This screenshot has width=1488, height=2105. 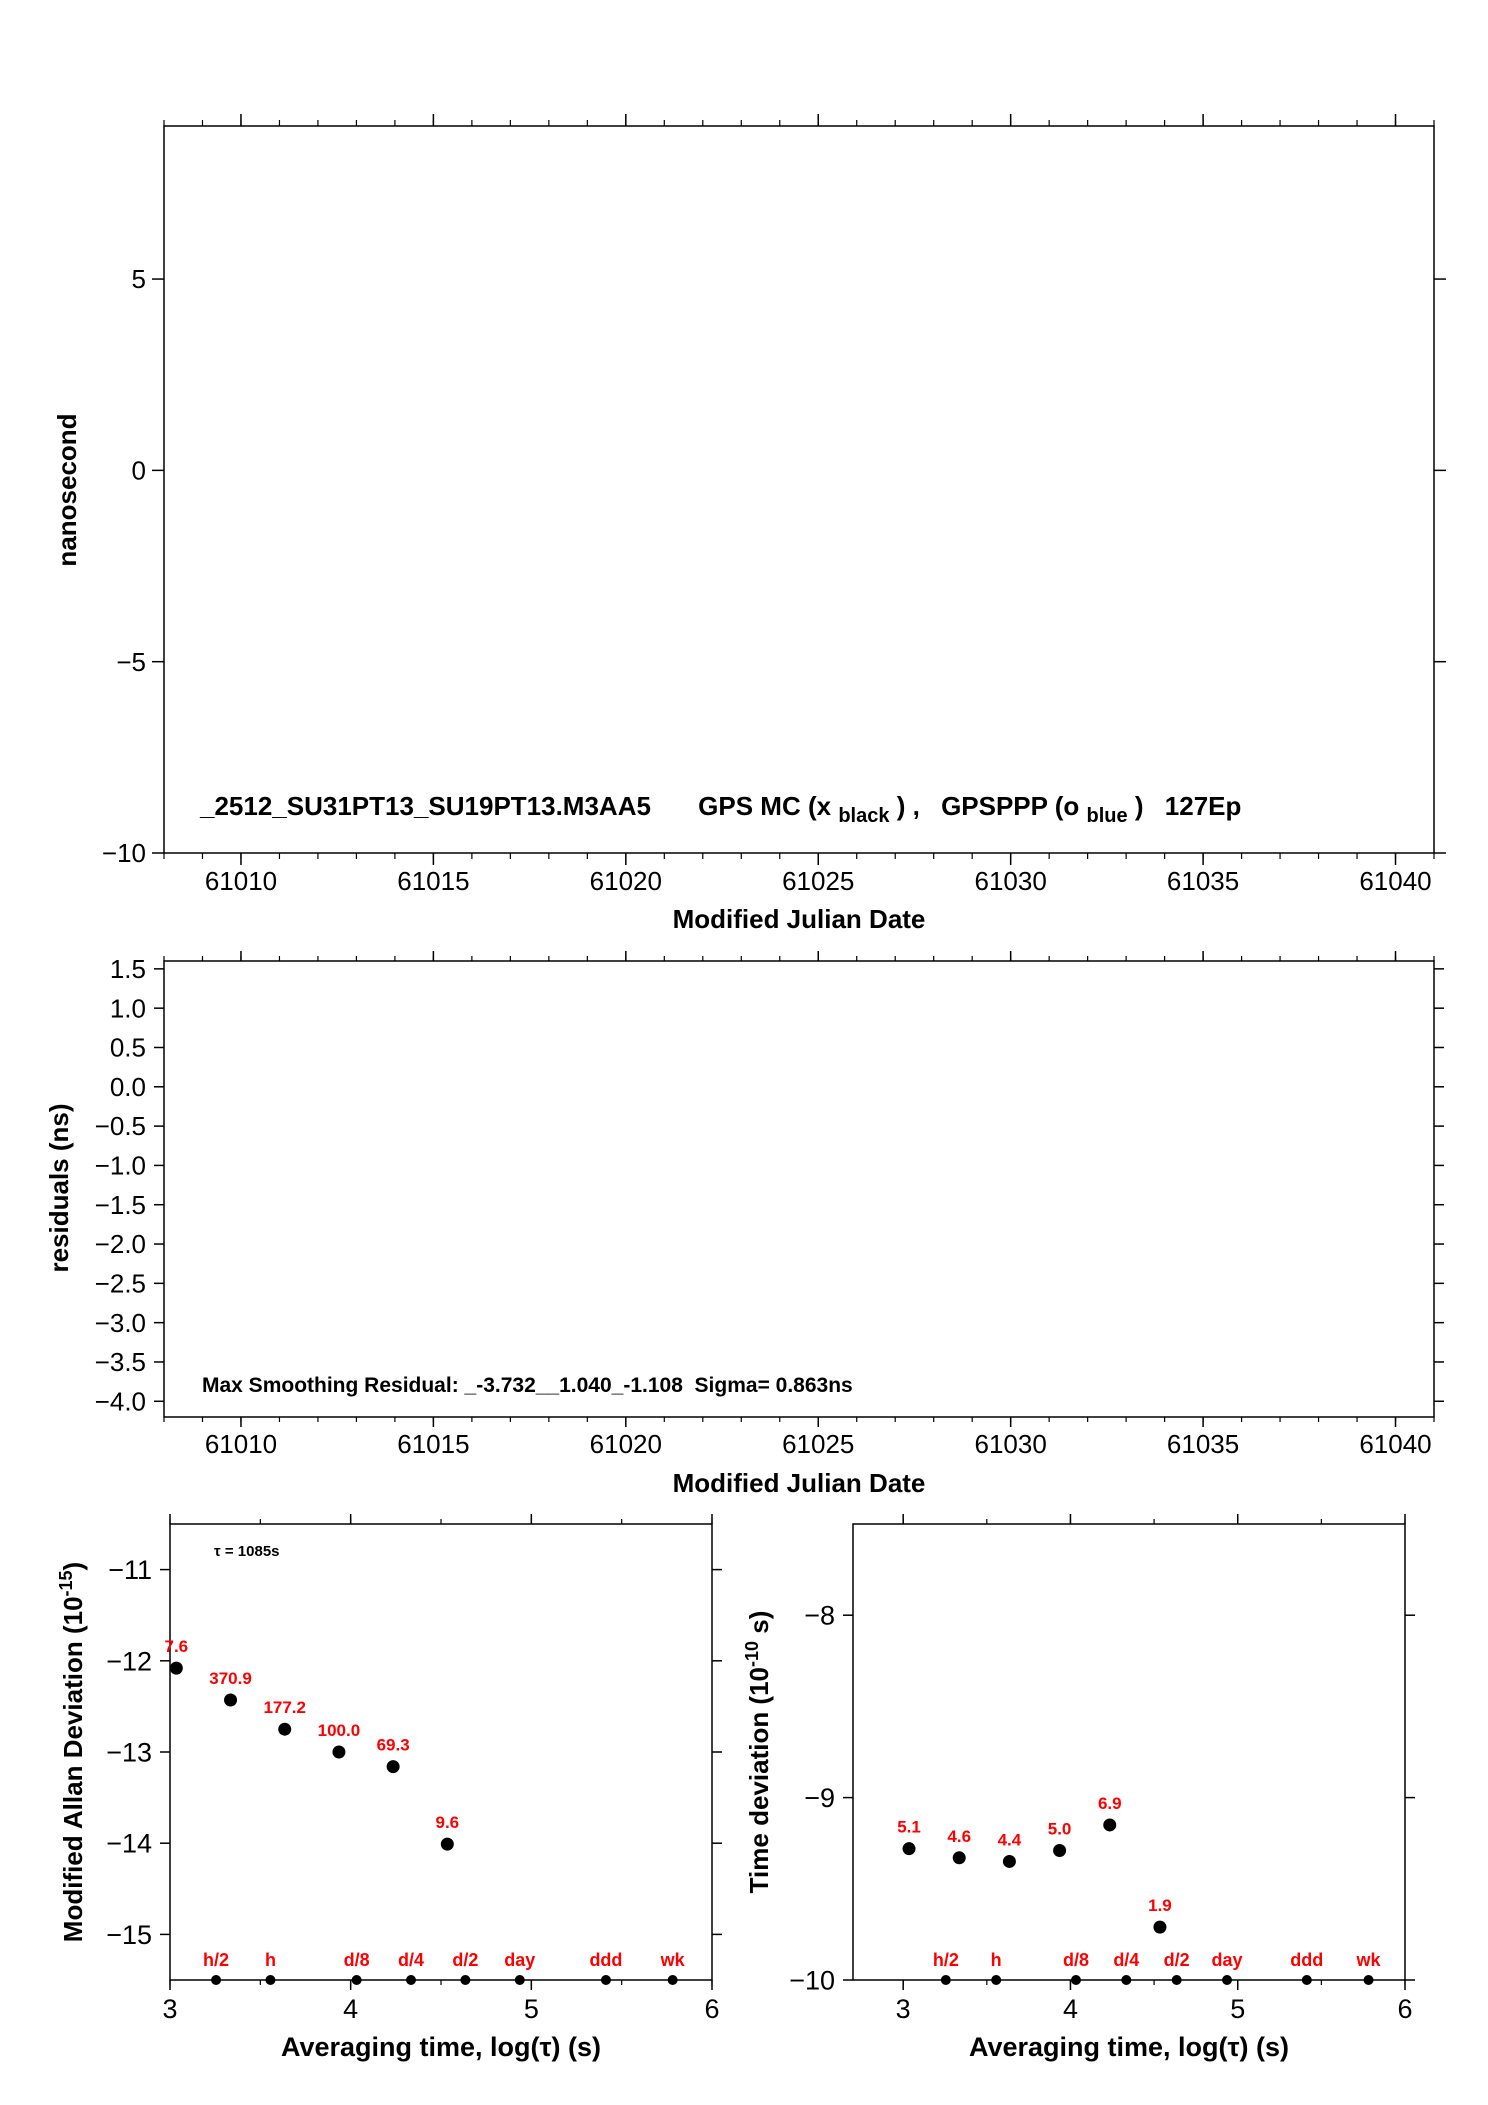 What do you see at coordinates (908, 806) in the screenshot?
I see `gps-mc-legend-close: ) ,` at bounding box center [908, 806].